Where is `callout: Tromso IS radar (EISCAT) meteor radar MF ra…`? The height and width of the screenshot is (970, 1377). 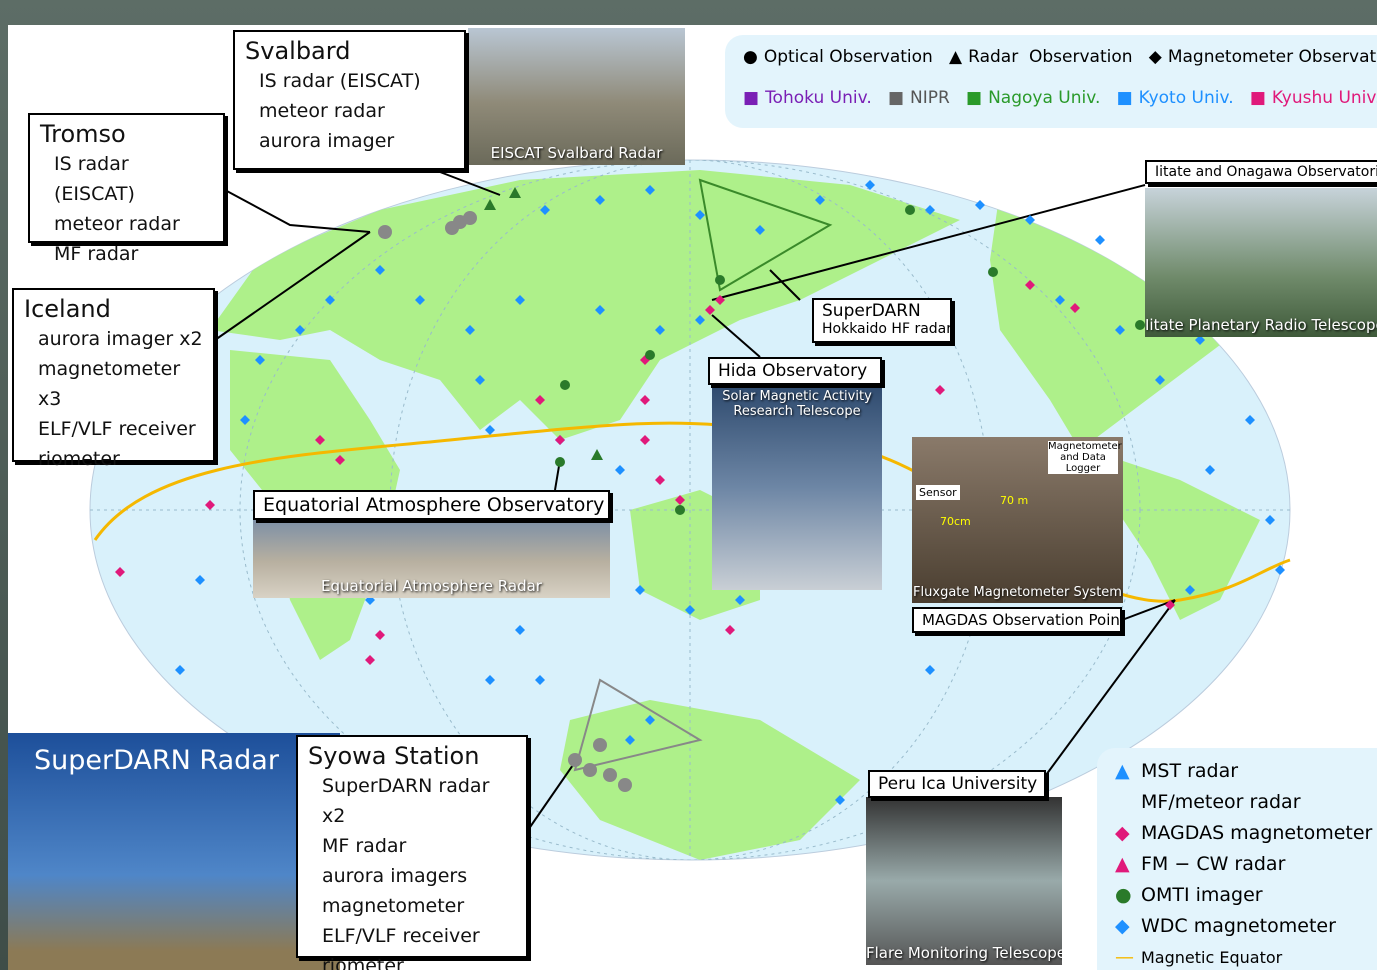
callout: Tromso IS radar (EISCAT) meteor radar MF ra… is located at coordinates (126, 189).